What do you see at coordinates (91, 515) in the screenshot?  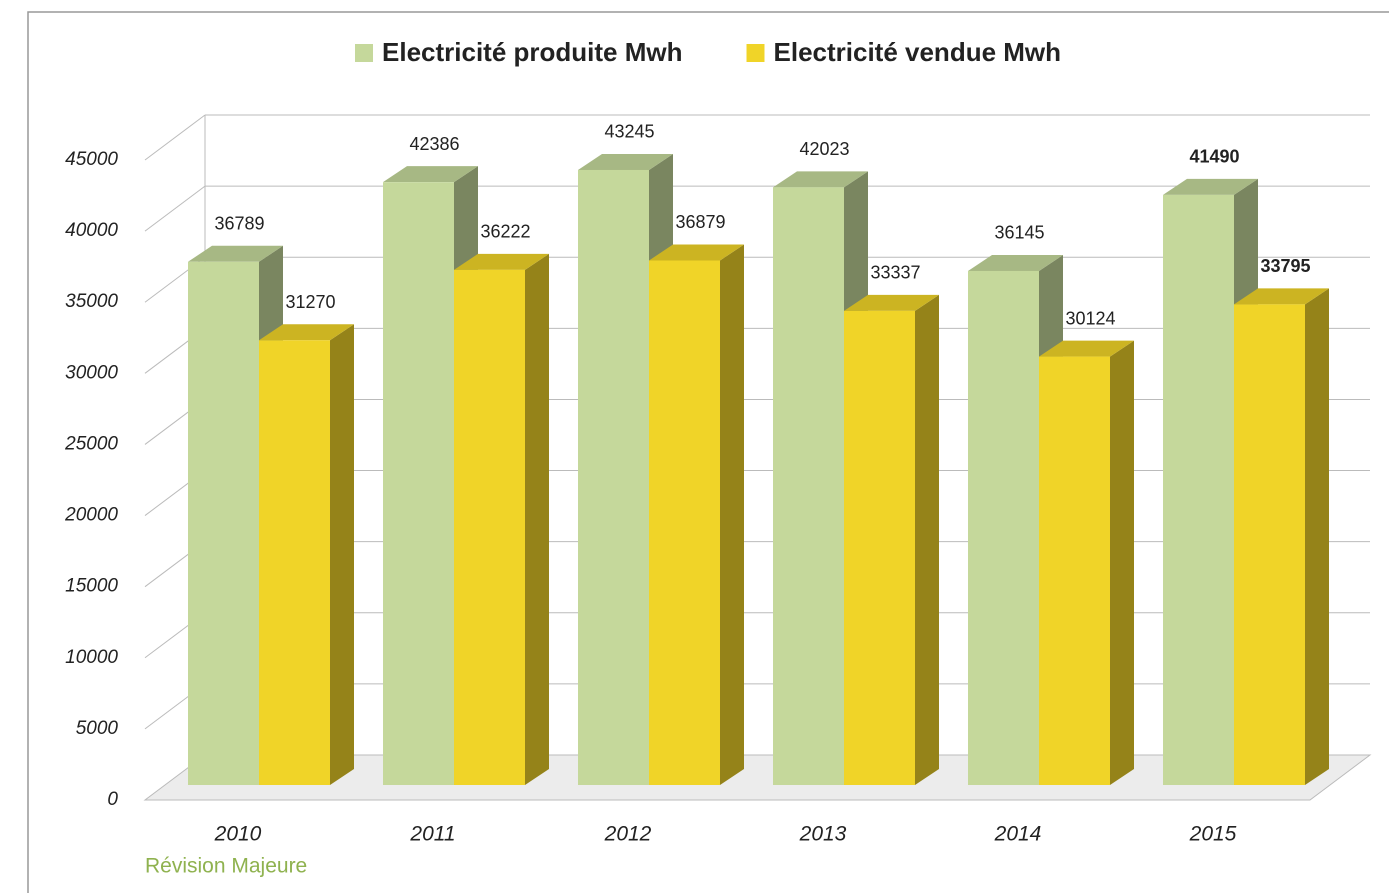 I see `y-tick-label: 20000` at bounding box center [91, 515].